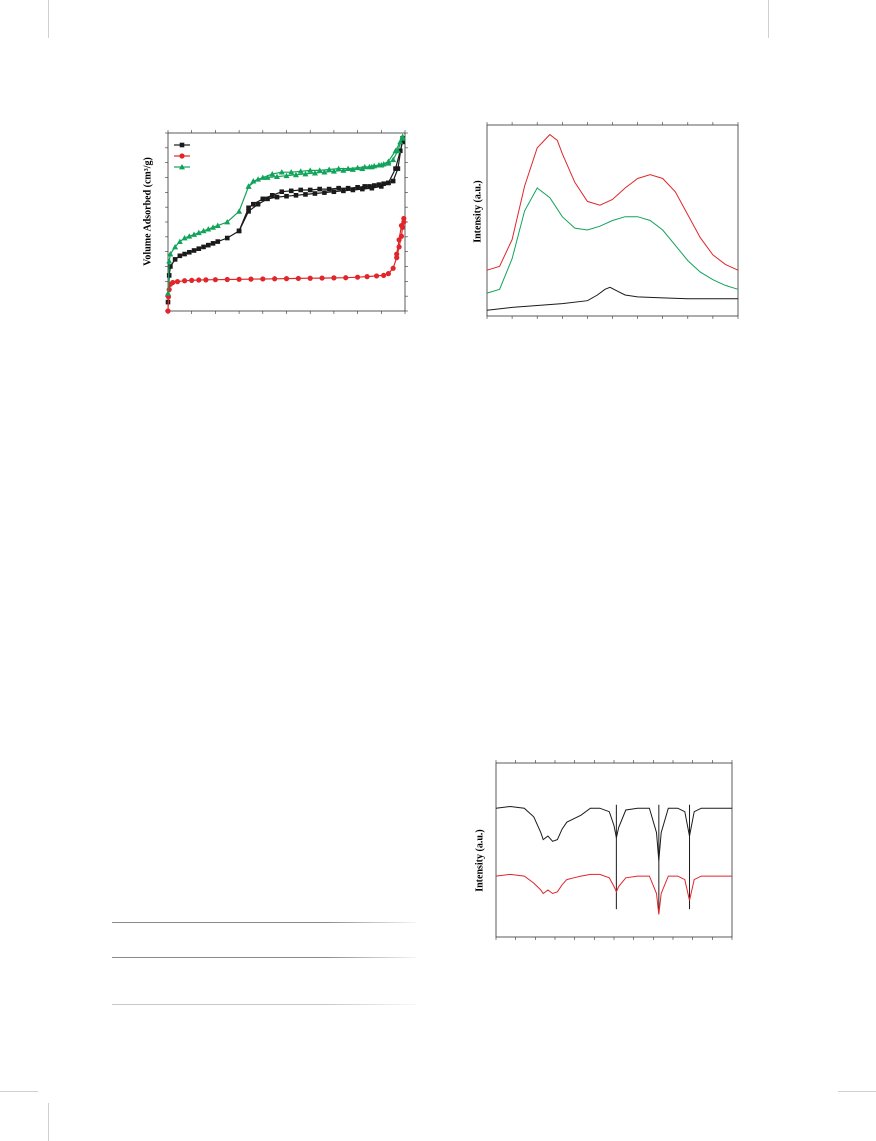  I want to click on crop-mark-top-left-vertical, so click(48, 19).